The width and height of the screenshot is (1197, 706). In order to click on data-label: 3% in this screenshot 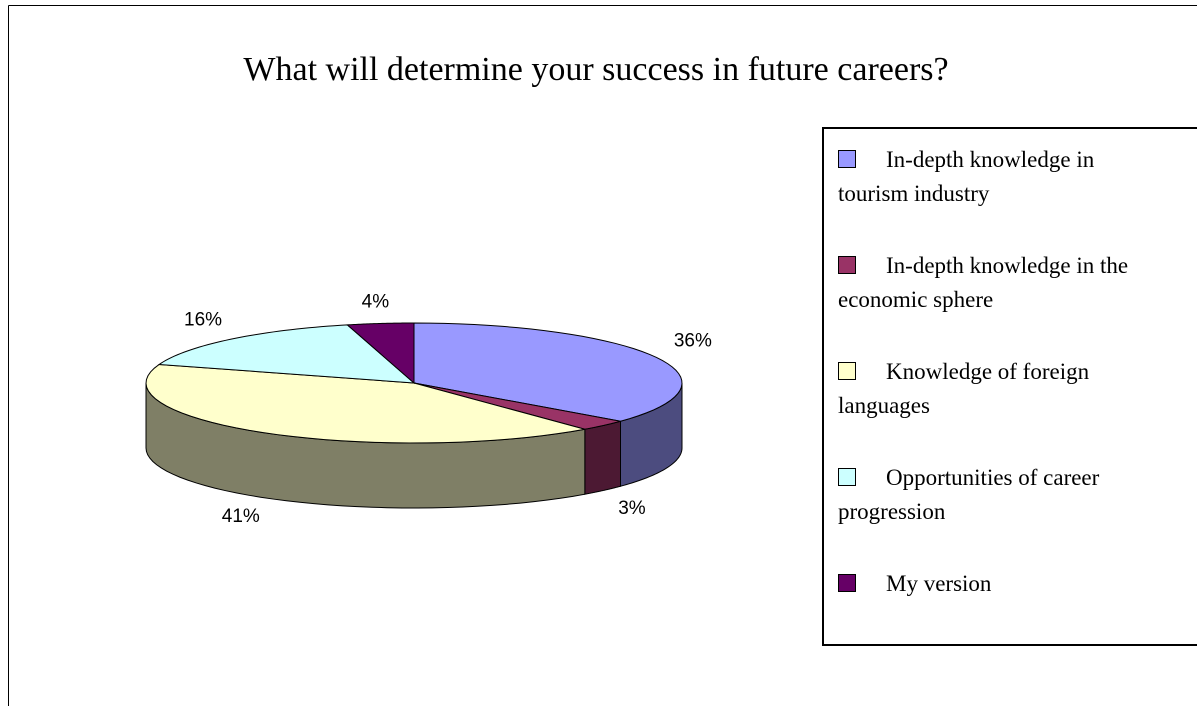, I will do `click(632, 508)`.